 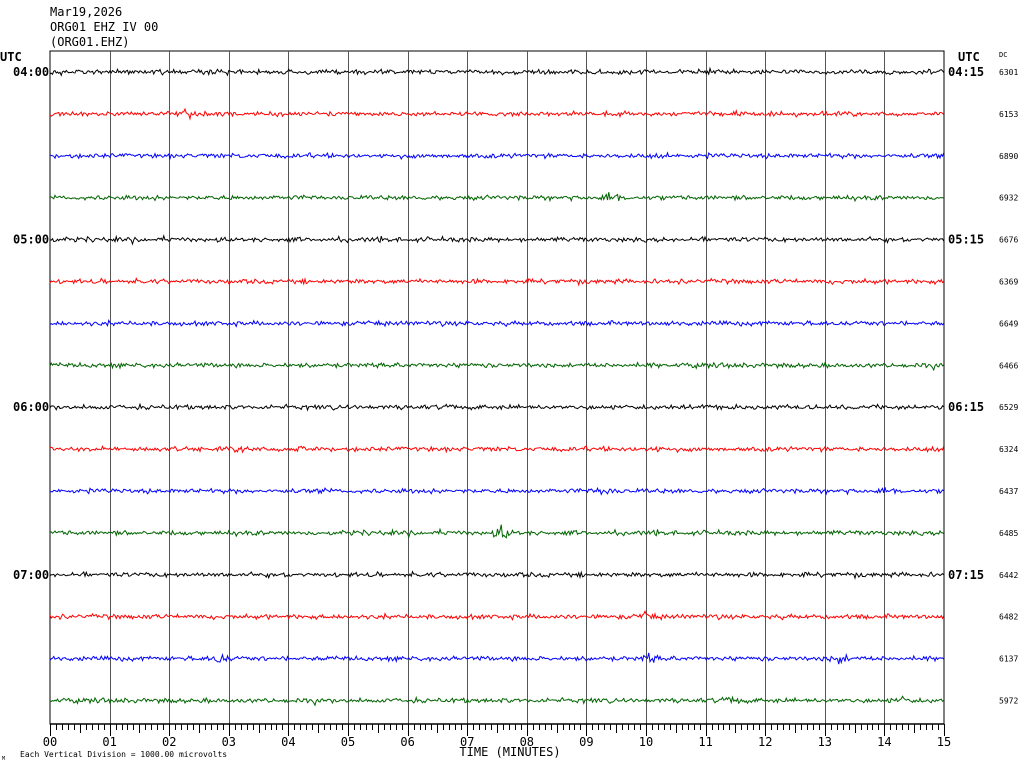 What do you see at coordinates (1008, 407) in the screenshot?
I see `dc-offset-value: 6529` at bounding box center [1008, 407].